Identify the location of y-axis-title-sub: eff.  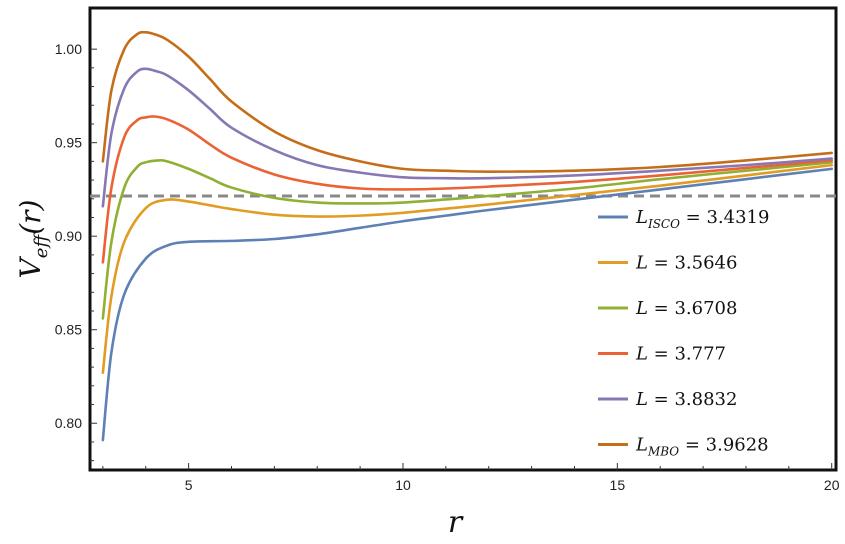
(41, 245).